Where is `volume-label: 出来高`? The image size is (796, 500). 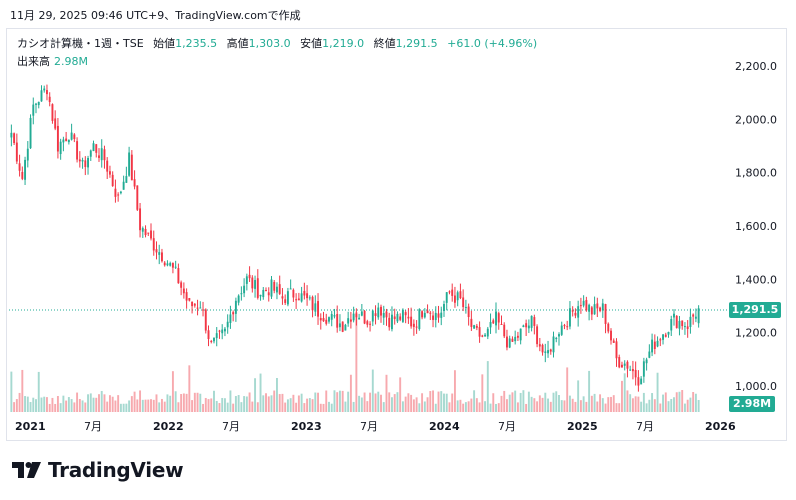
volume-label: 出来高 is located at coordinates (33, 61).